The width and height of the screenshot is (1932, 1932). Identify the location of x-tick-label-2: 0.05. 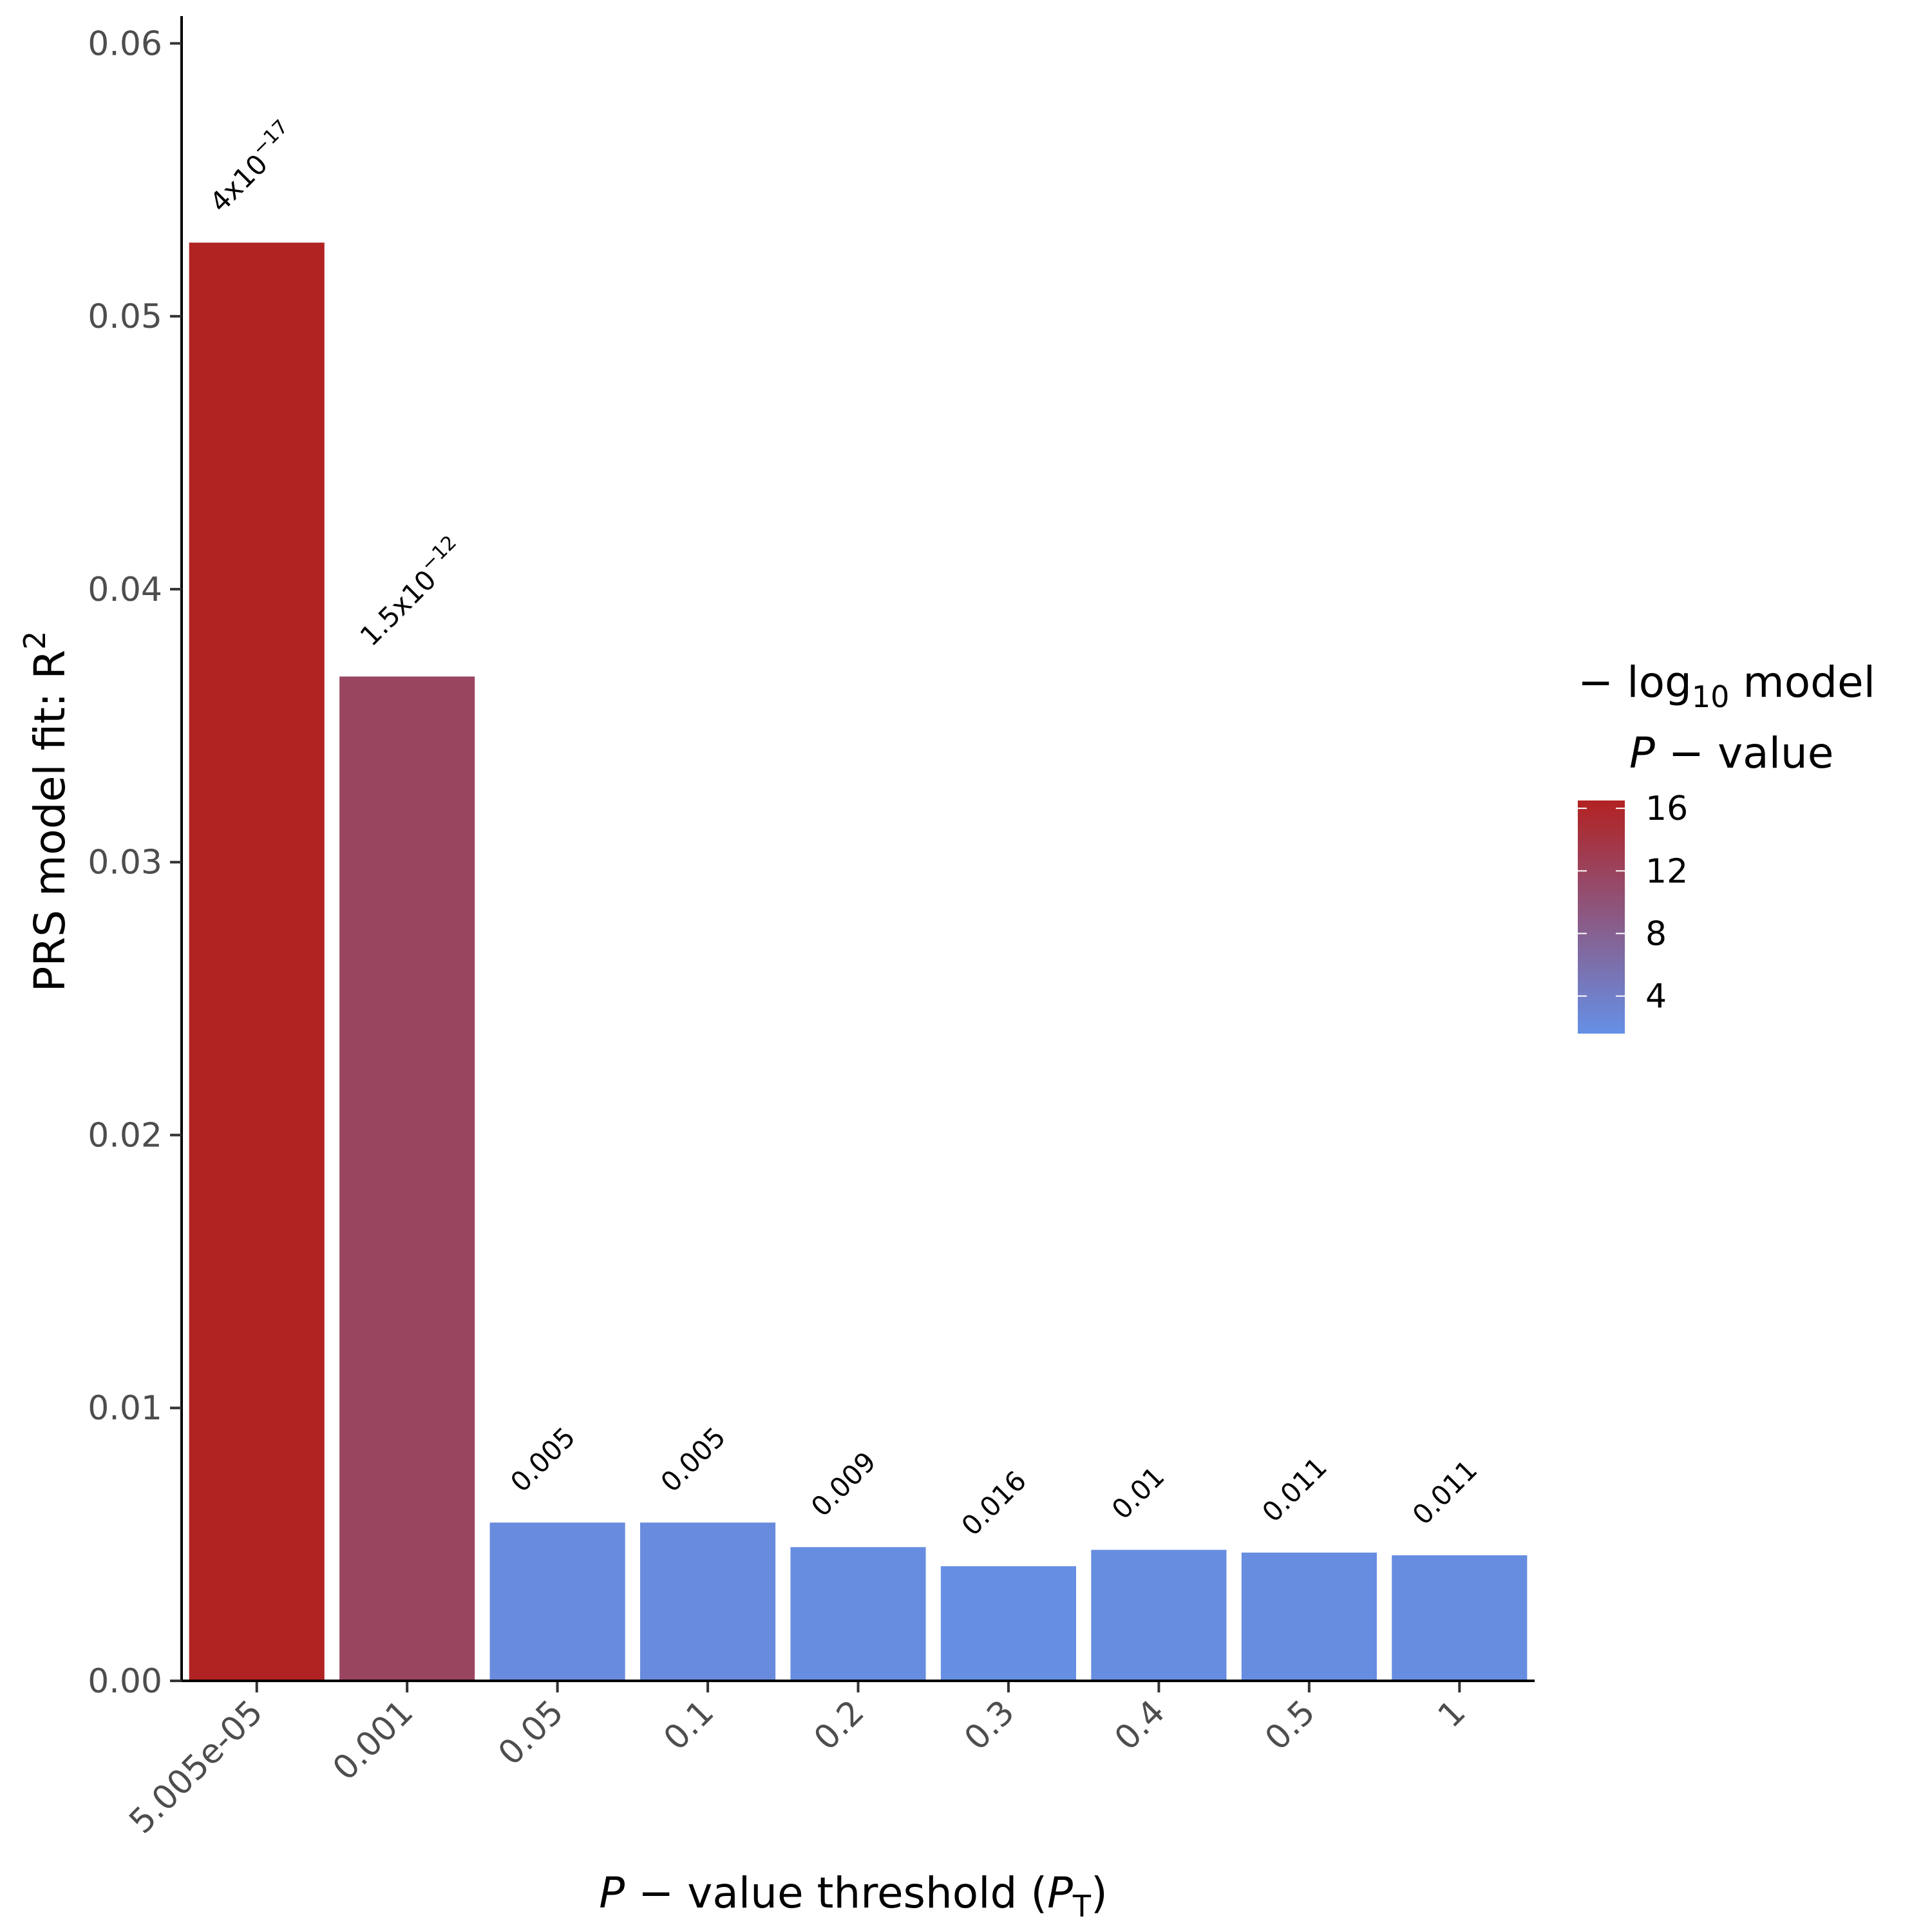
(531, 1733).